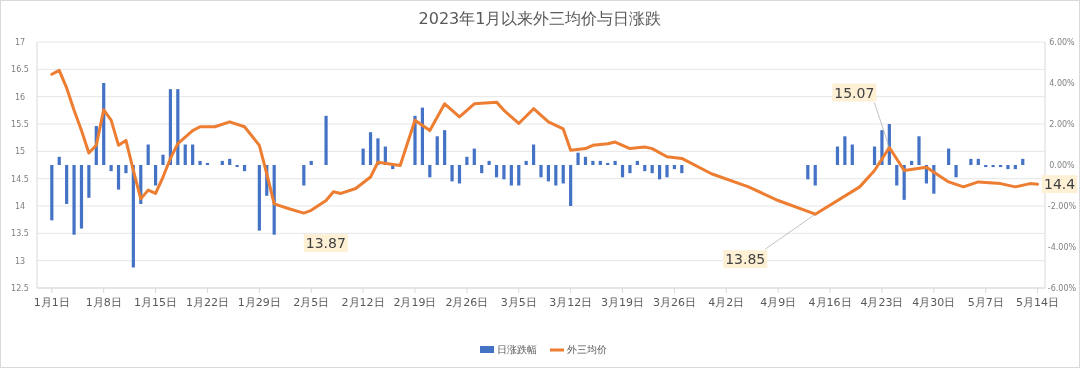 This screenshot has height=368, width=1080. Describe the element at coordinates (587, 349) in the screenshot. I see `legend-label: 外三均价` at that location.